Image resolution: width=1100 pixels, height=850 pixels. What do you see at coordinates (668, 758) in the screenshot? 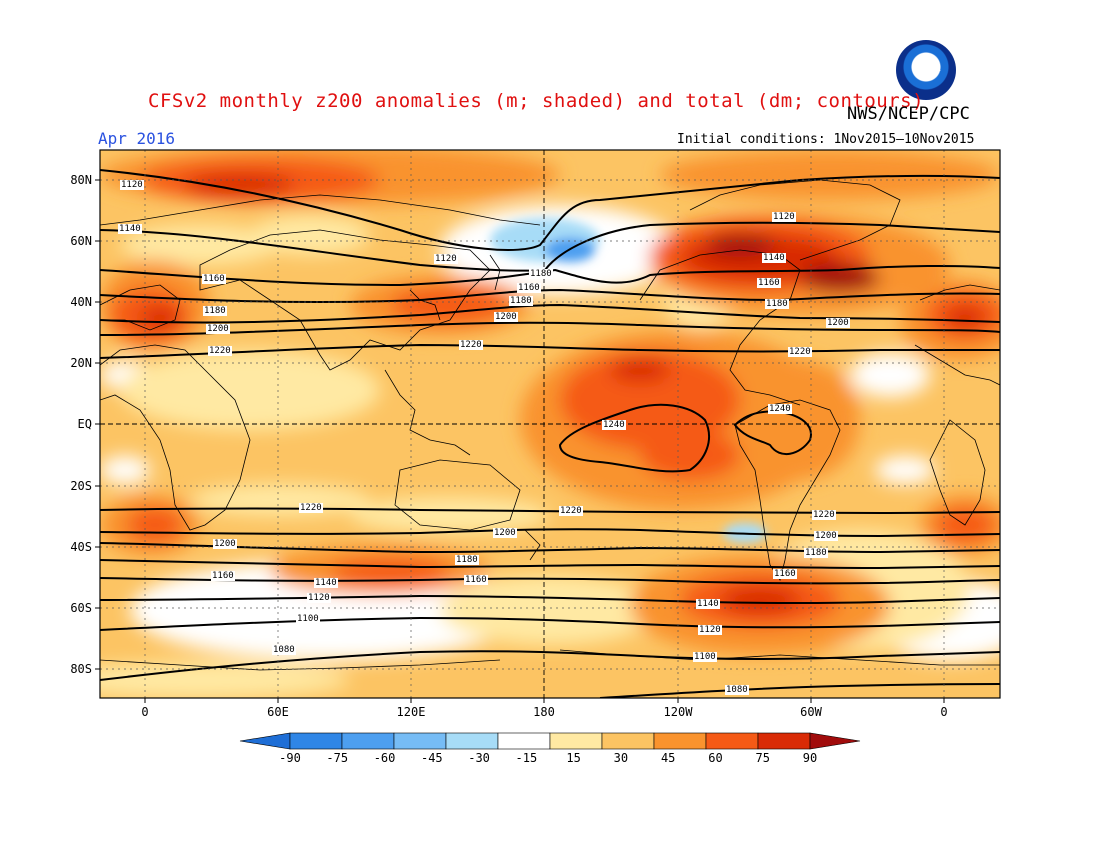
I see `colorbar-tick-label: 45` at bounding box center [668, 758].